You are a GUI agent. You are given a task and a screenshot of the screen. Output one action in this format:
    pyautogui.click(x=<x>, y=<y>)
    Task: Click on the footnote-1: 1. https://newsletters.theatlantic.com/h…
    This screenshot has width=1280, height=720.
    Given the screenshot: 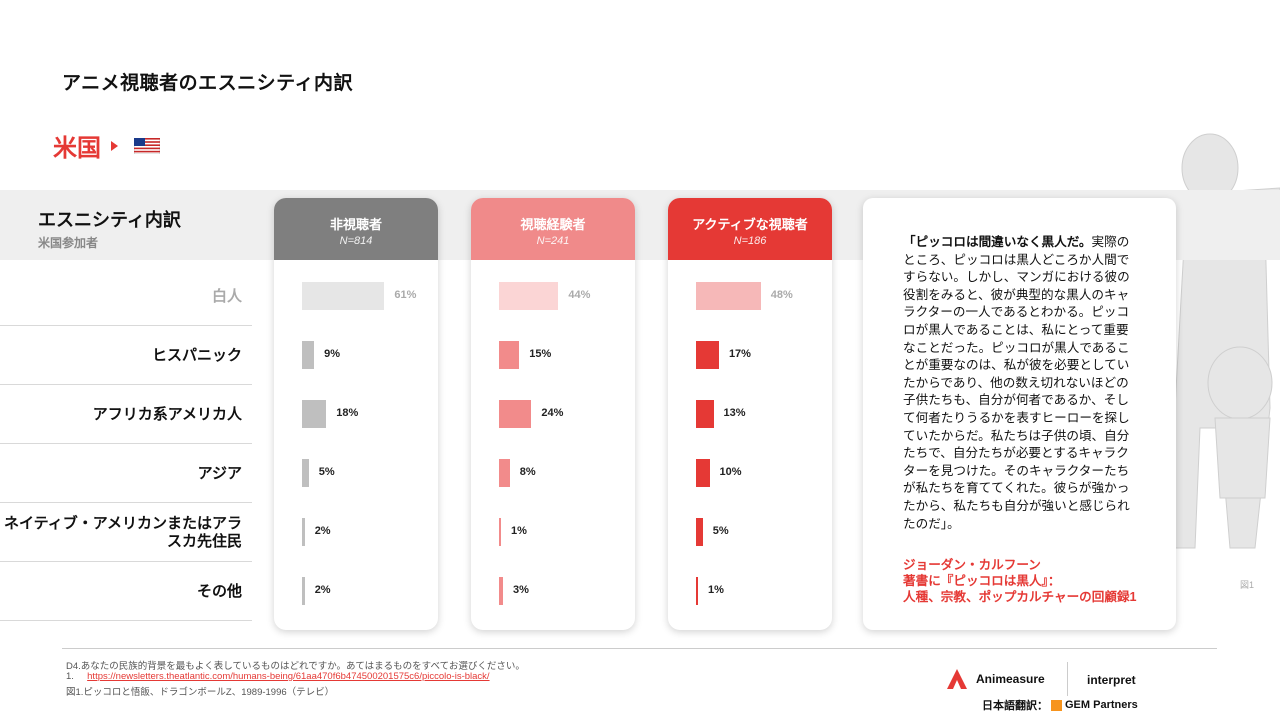 What is the action you would take?
    pyautogui.click(x=278, y=676)
    